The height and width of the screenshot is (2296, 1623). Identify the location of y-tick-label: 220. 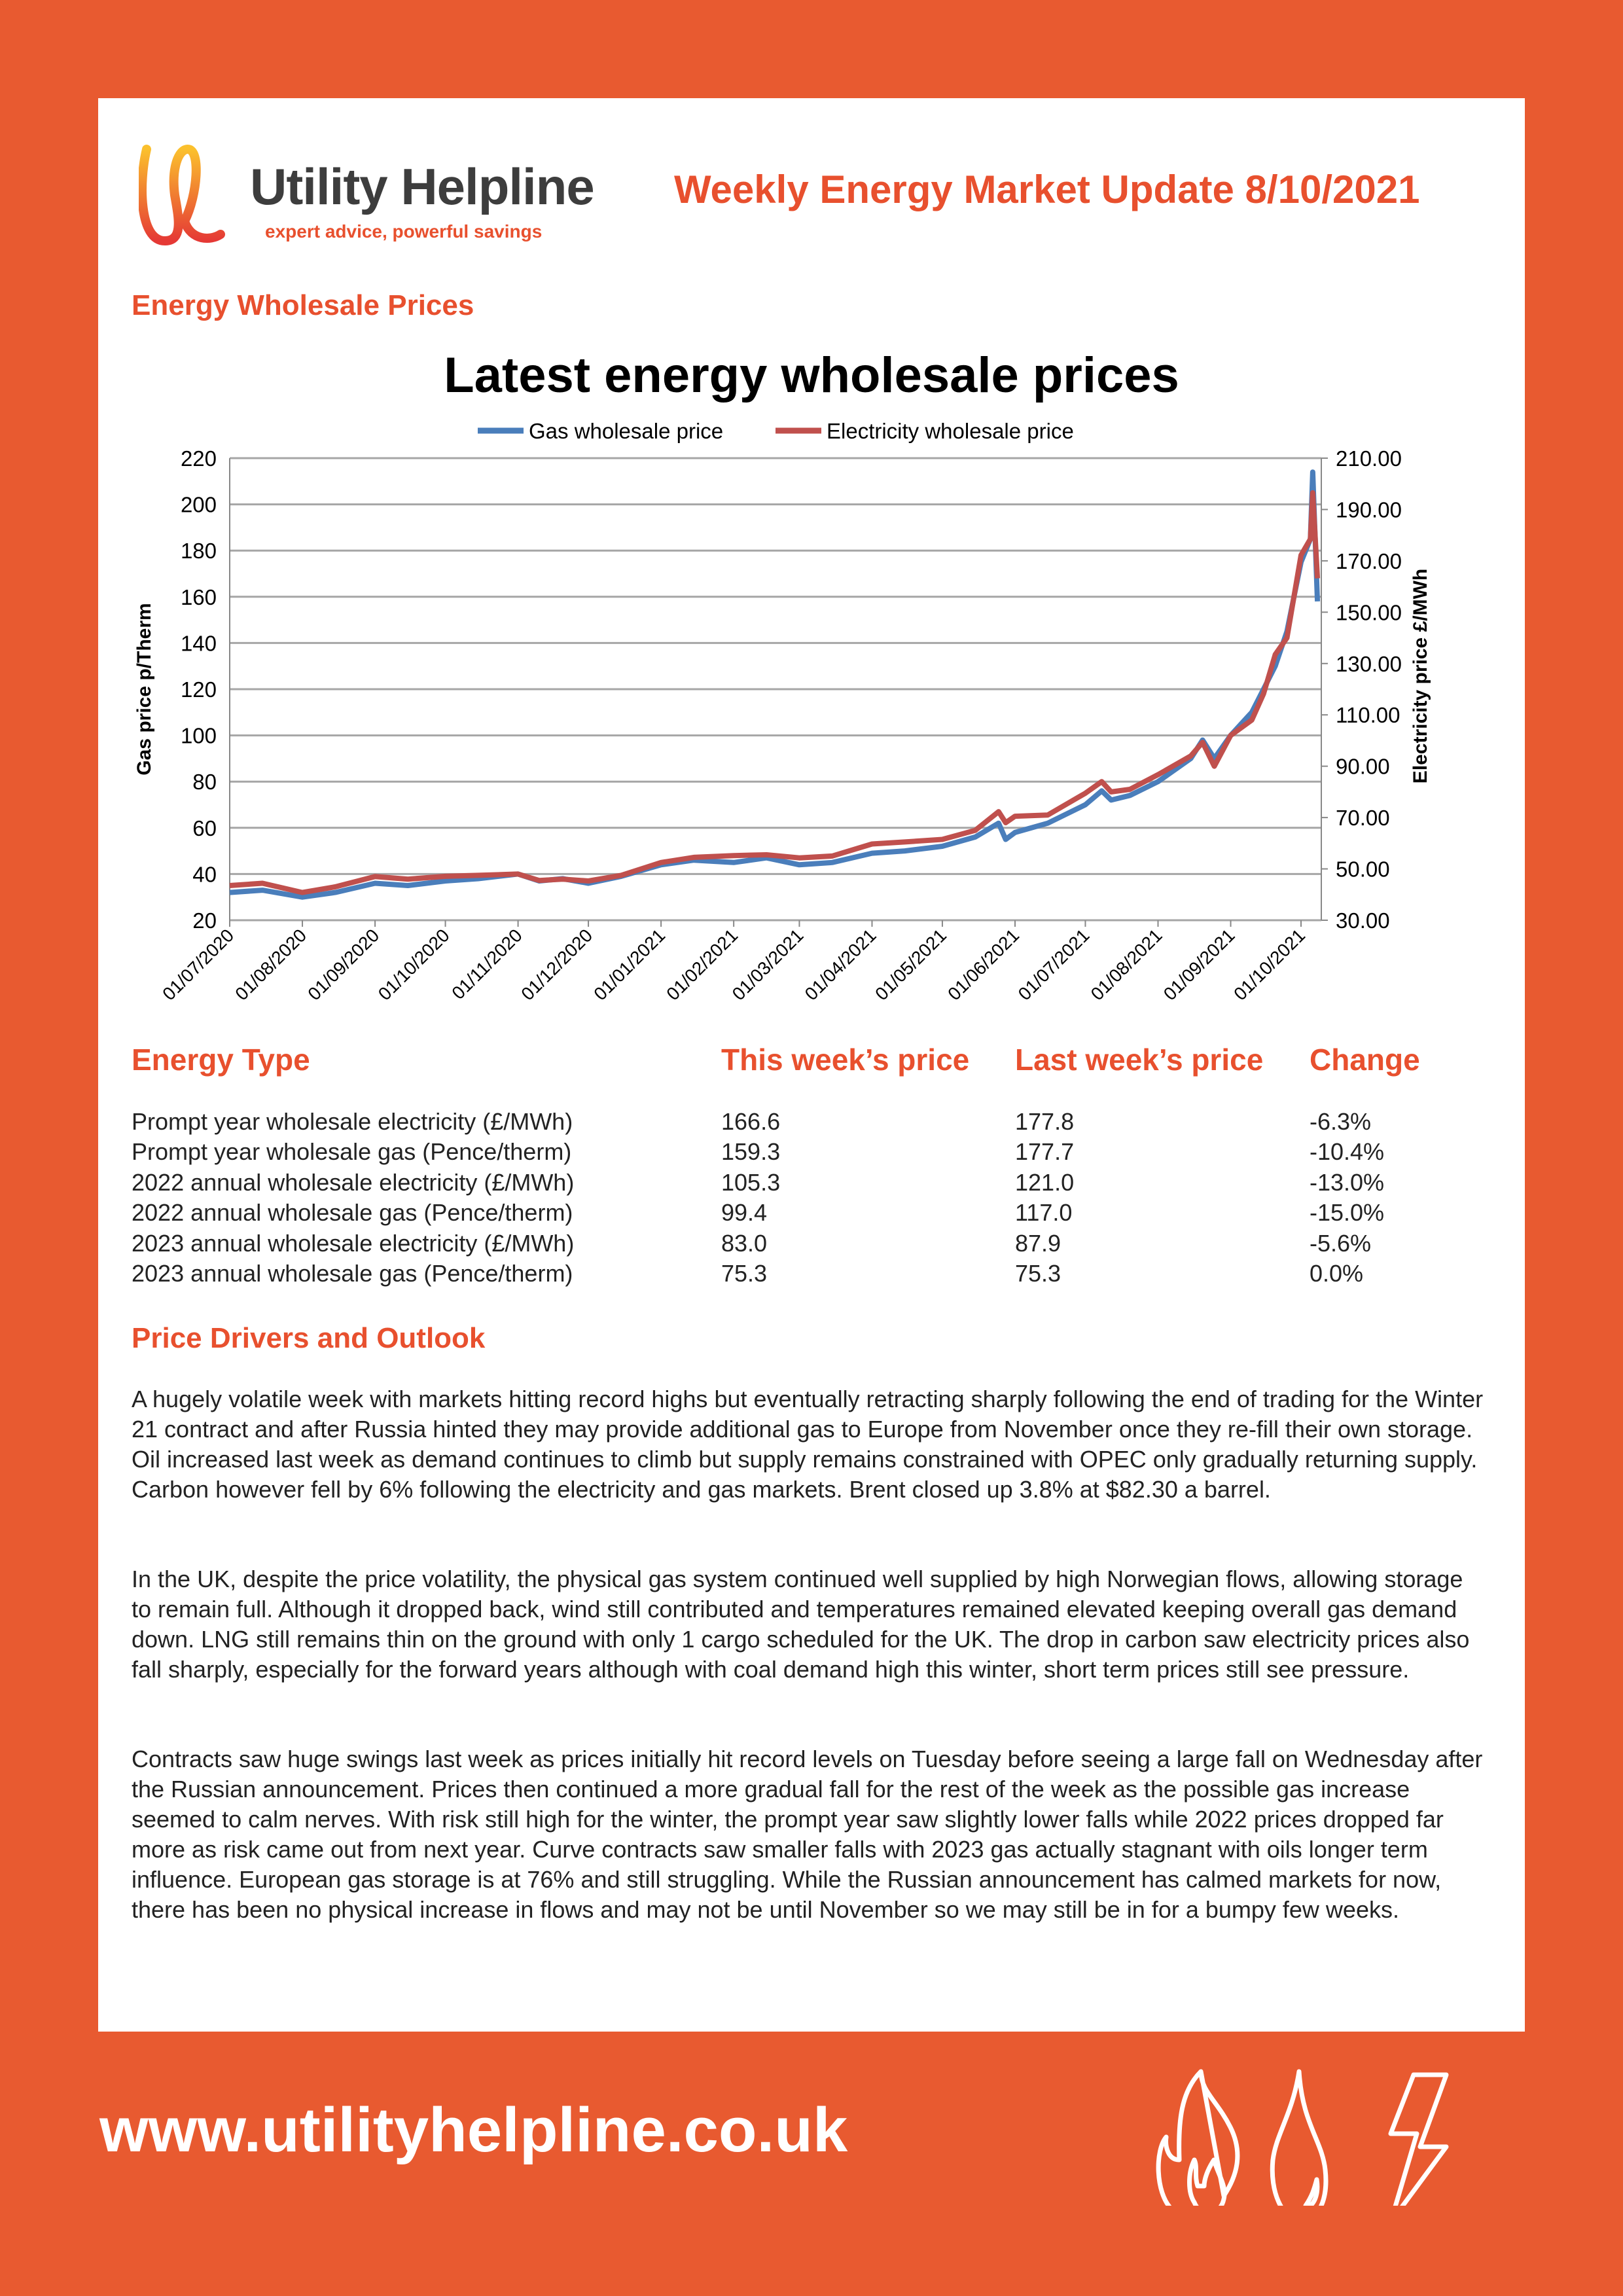
(199, 458).